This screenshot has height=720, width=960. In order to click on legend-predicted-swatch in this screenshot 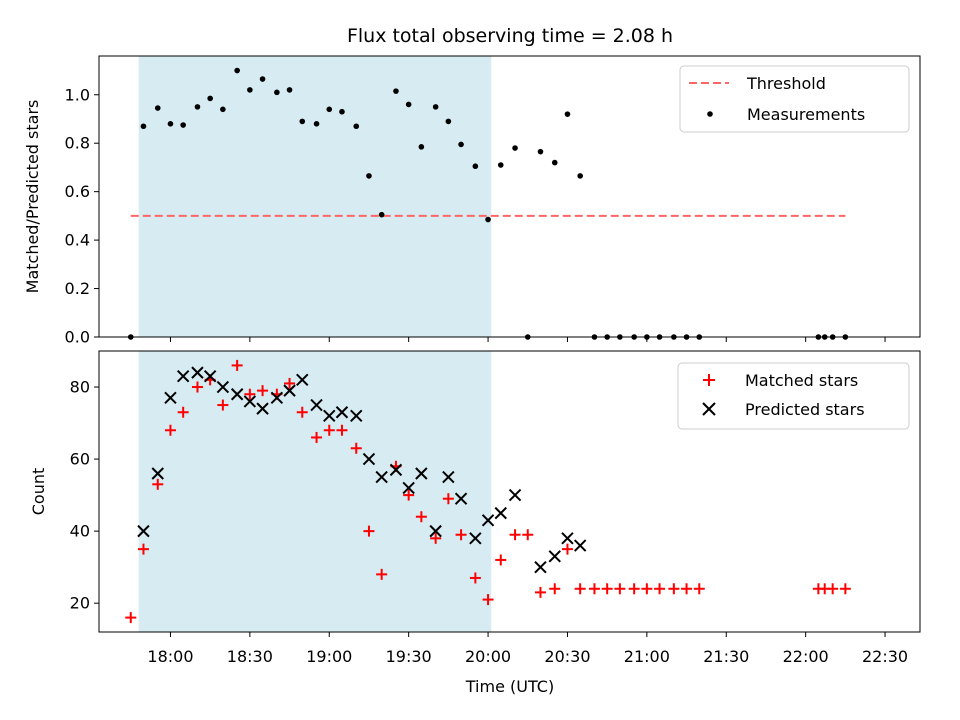, I will do `click(709, 409)`.